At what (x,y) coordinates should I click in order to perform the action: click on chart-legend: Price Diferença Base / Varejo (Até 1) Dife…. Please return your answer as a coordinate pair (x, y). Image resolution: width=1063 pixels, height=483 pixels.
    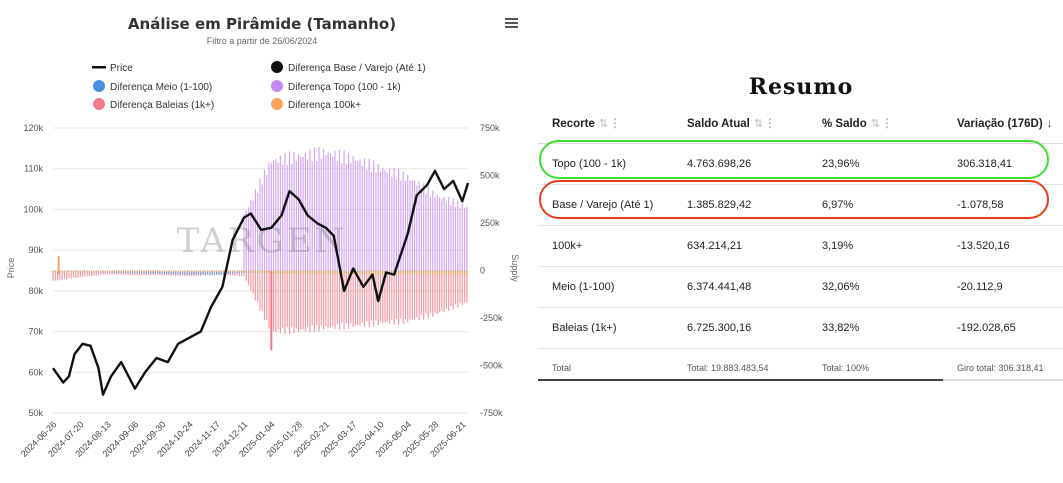
    Looking at the image, I should click on (259, 86).